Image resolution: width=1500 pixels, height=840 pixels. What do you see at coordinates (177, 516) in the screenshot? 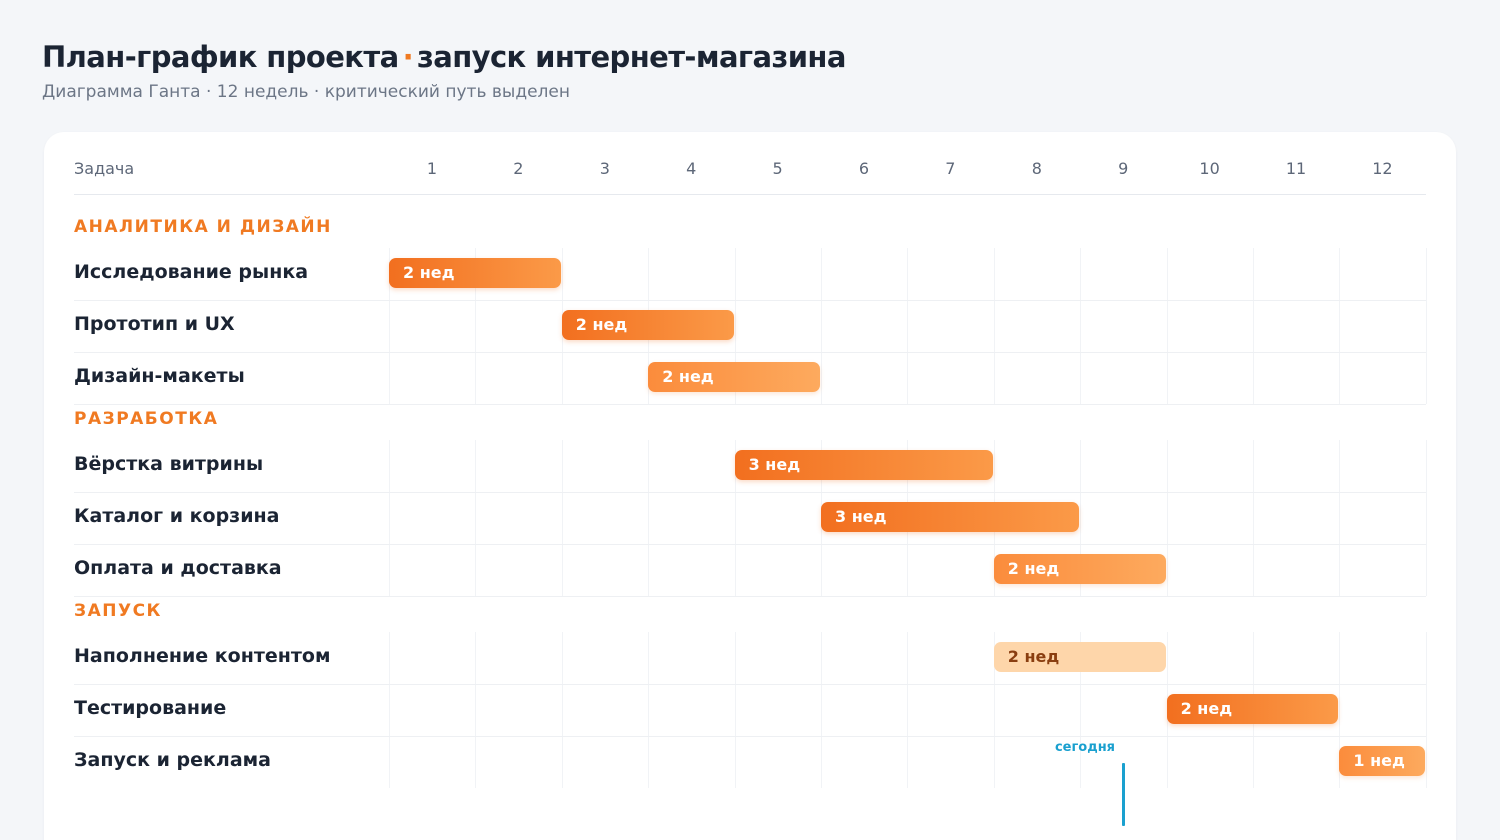
I see `task-name: Каталог и корзина` at bounding box center [177, 516].